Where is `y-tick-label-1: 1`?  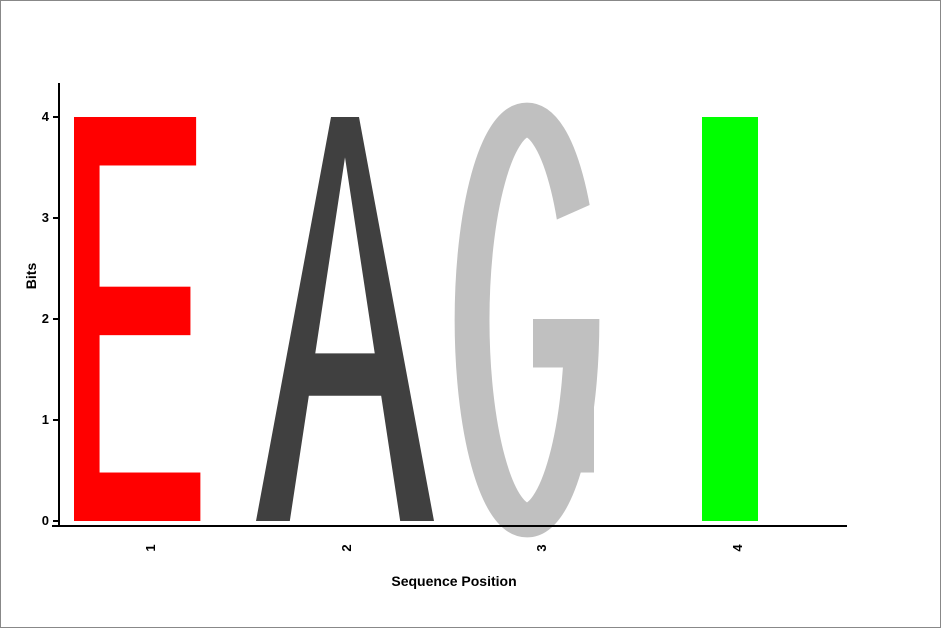 y-tick-label-1: 1 is located at coordinates (45, 419).